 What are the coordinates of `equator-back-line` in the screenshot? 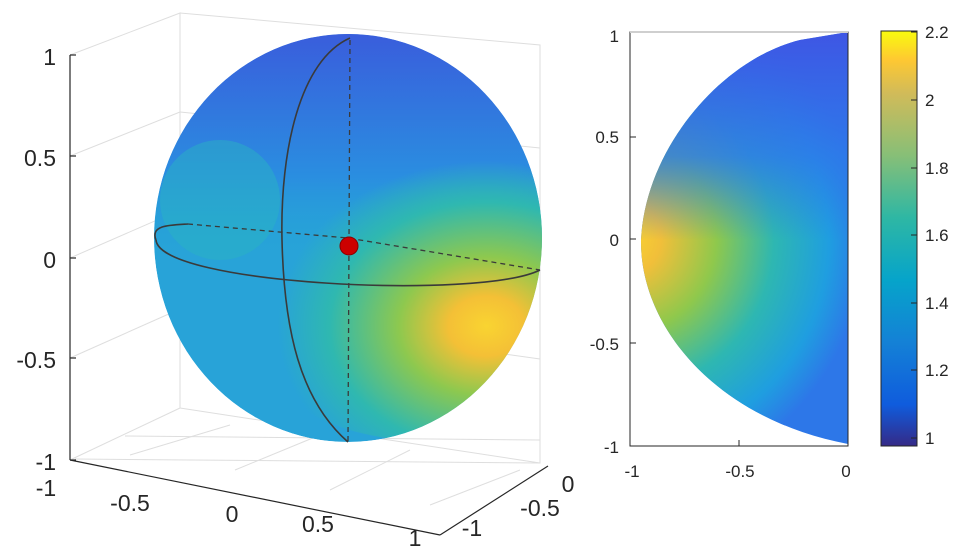 It's located at (171, 232).